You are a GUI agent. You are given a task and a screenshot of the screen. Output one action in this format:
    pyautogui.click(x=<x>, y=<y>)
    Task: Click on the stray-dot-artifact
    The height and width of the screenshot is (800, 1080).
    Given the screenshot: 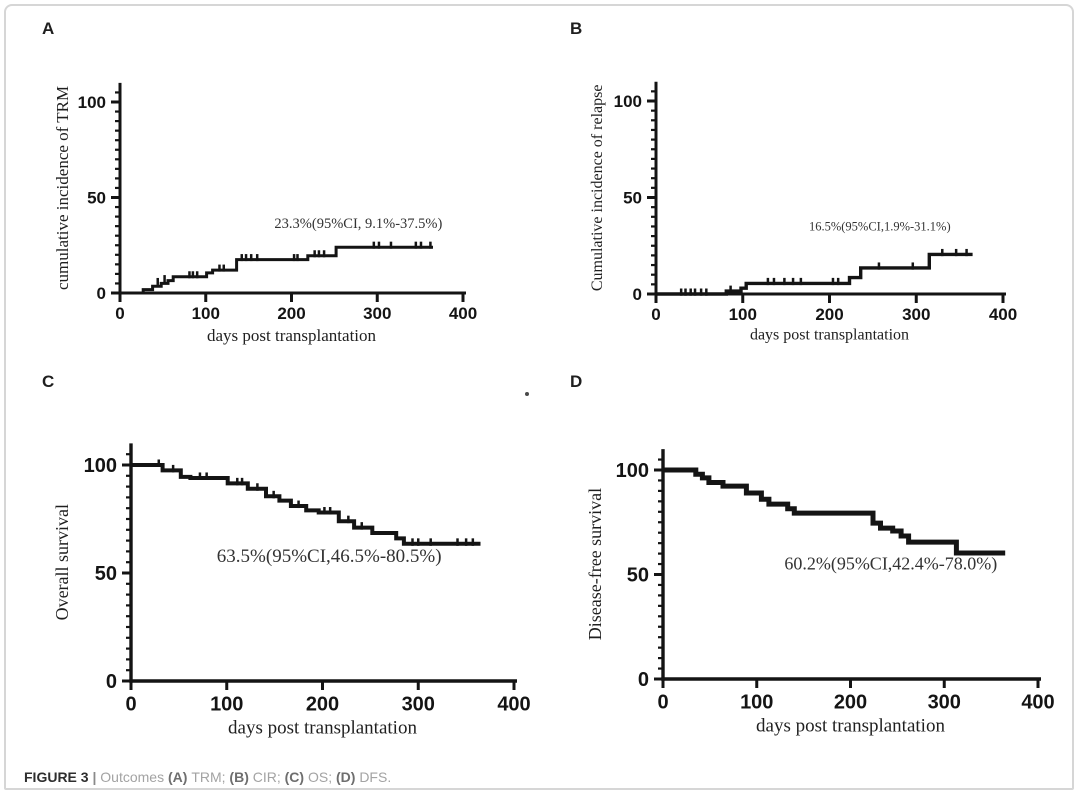 What is the action you would take?
    pyautogui.click(x=527, y=394)
    